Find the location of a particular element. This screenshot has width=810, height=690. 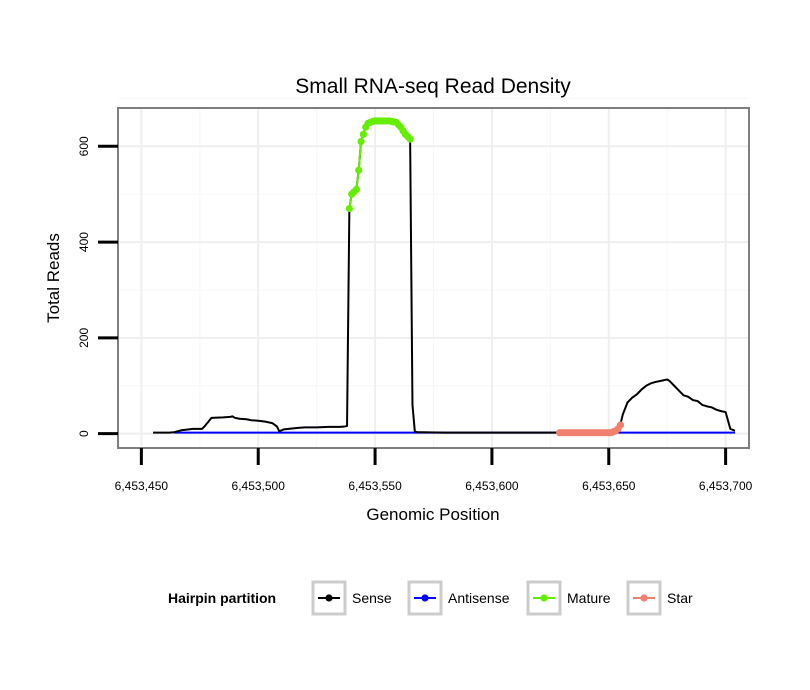

x-tick-label: 6,453,500 is located at coordinates (259, 486).